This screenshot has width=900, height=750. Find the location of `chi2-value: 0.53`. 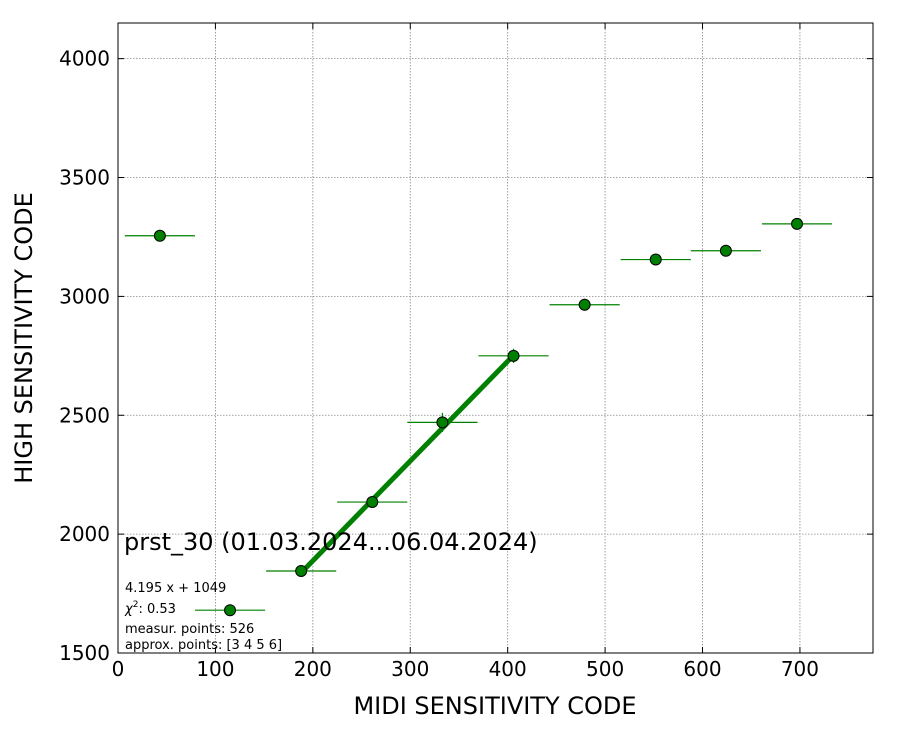

chi2-value: 0.53 is located at coordinates (161, 609).